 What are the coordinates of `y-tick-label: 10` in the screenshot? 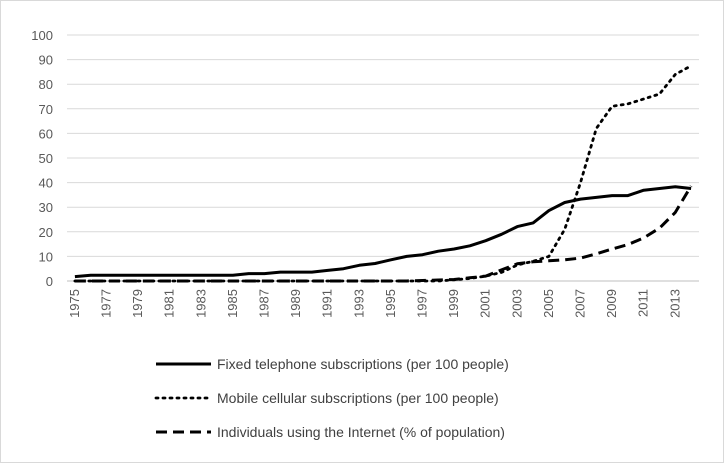 It's located at (46, 256).